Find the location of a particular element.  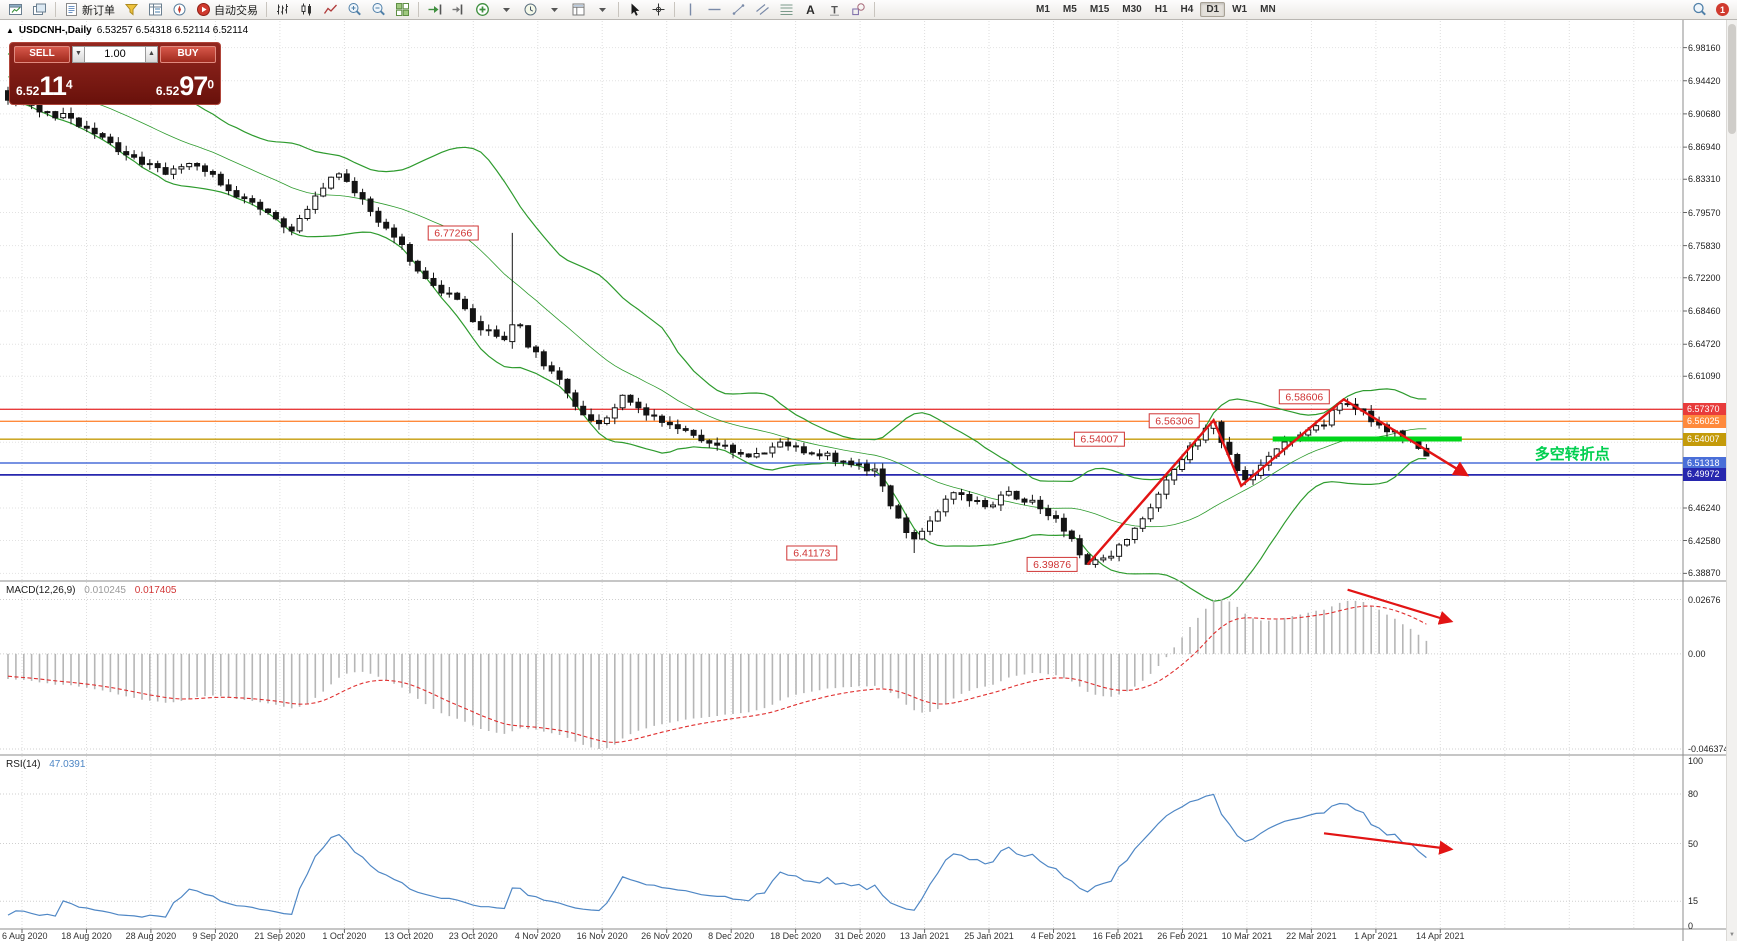

templates-button is located at coordinates (578, 10).